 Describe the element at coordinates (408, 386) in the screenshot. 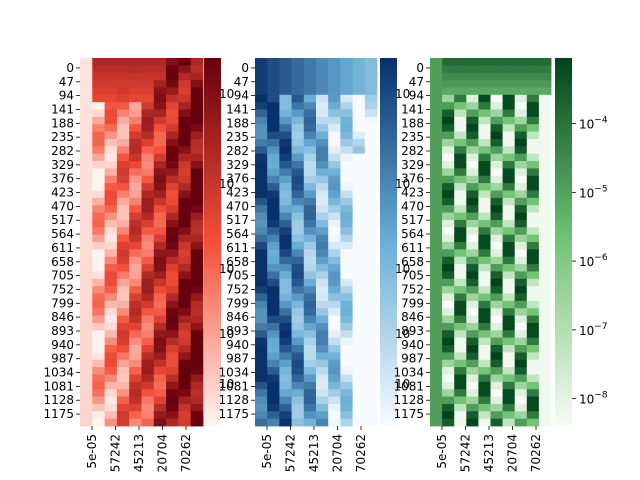

I see `y-tick-label: 1081` at that location.